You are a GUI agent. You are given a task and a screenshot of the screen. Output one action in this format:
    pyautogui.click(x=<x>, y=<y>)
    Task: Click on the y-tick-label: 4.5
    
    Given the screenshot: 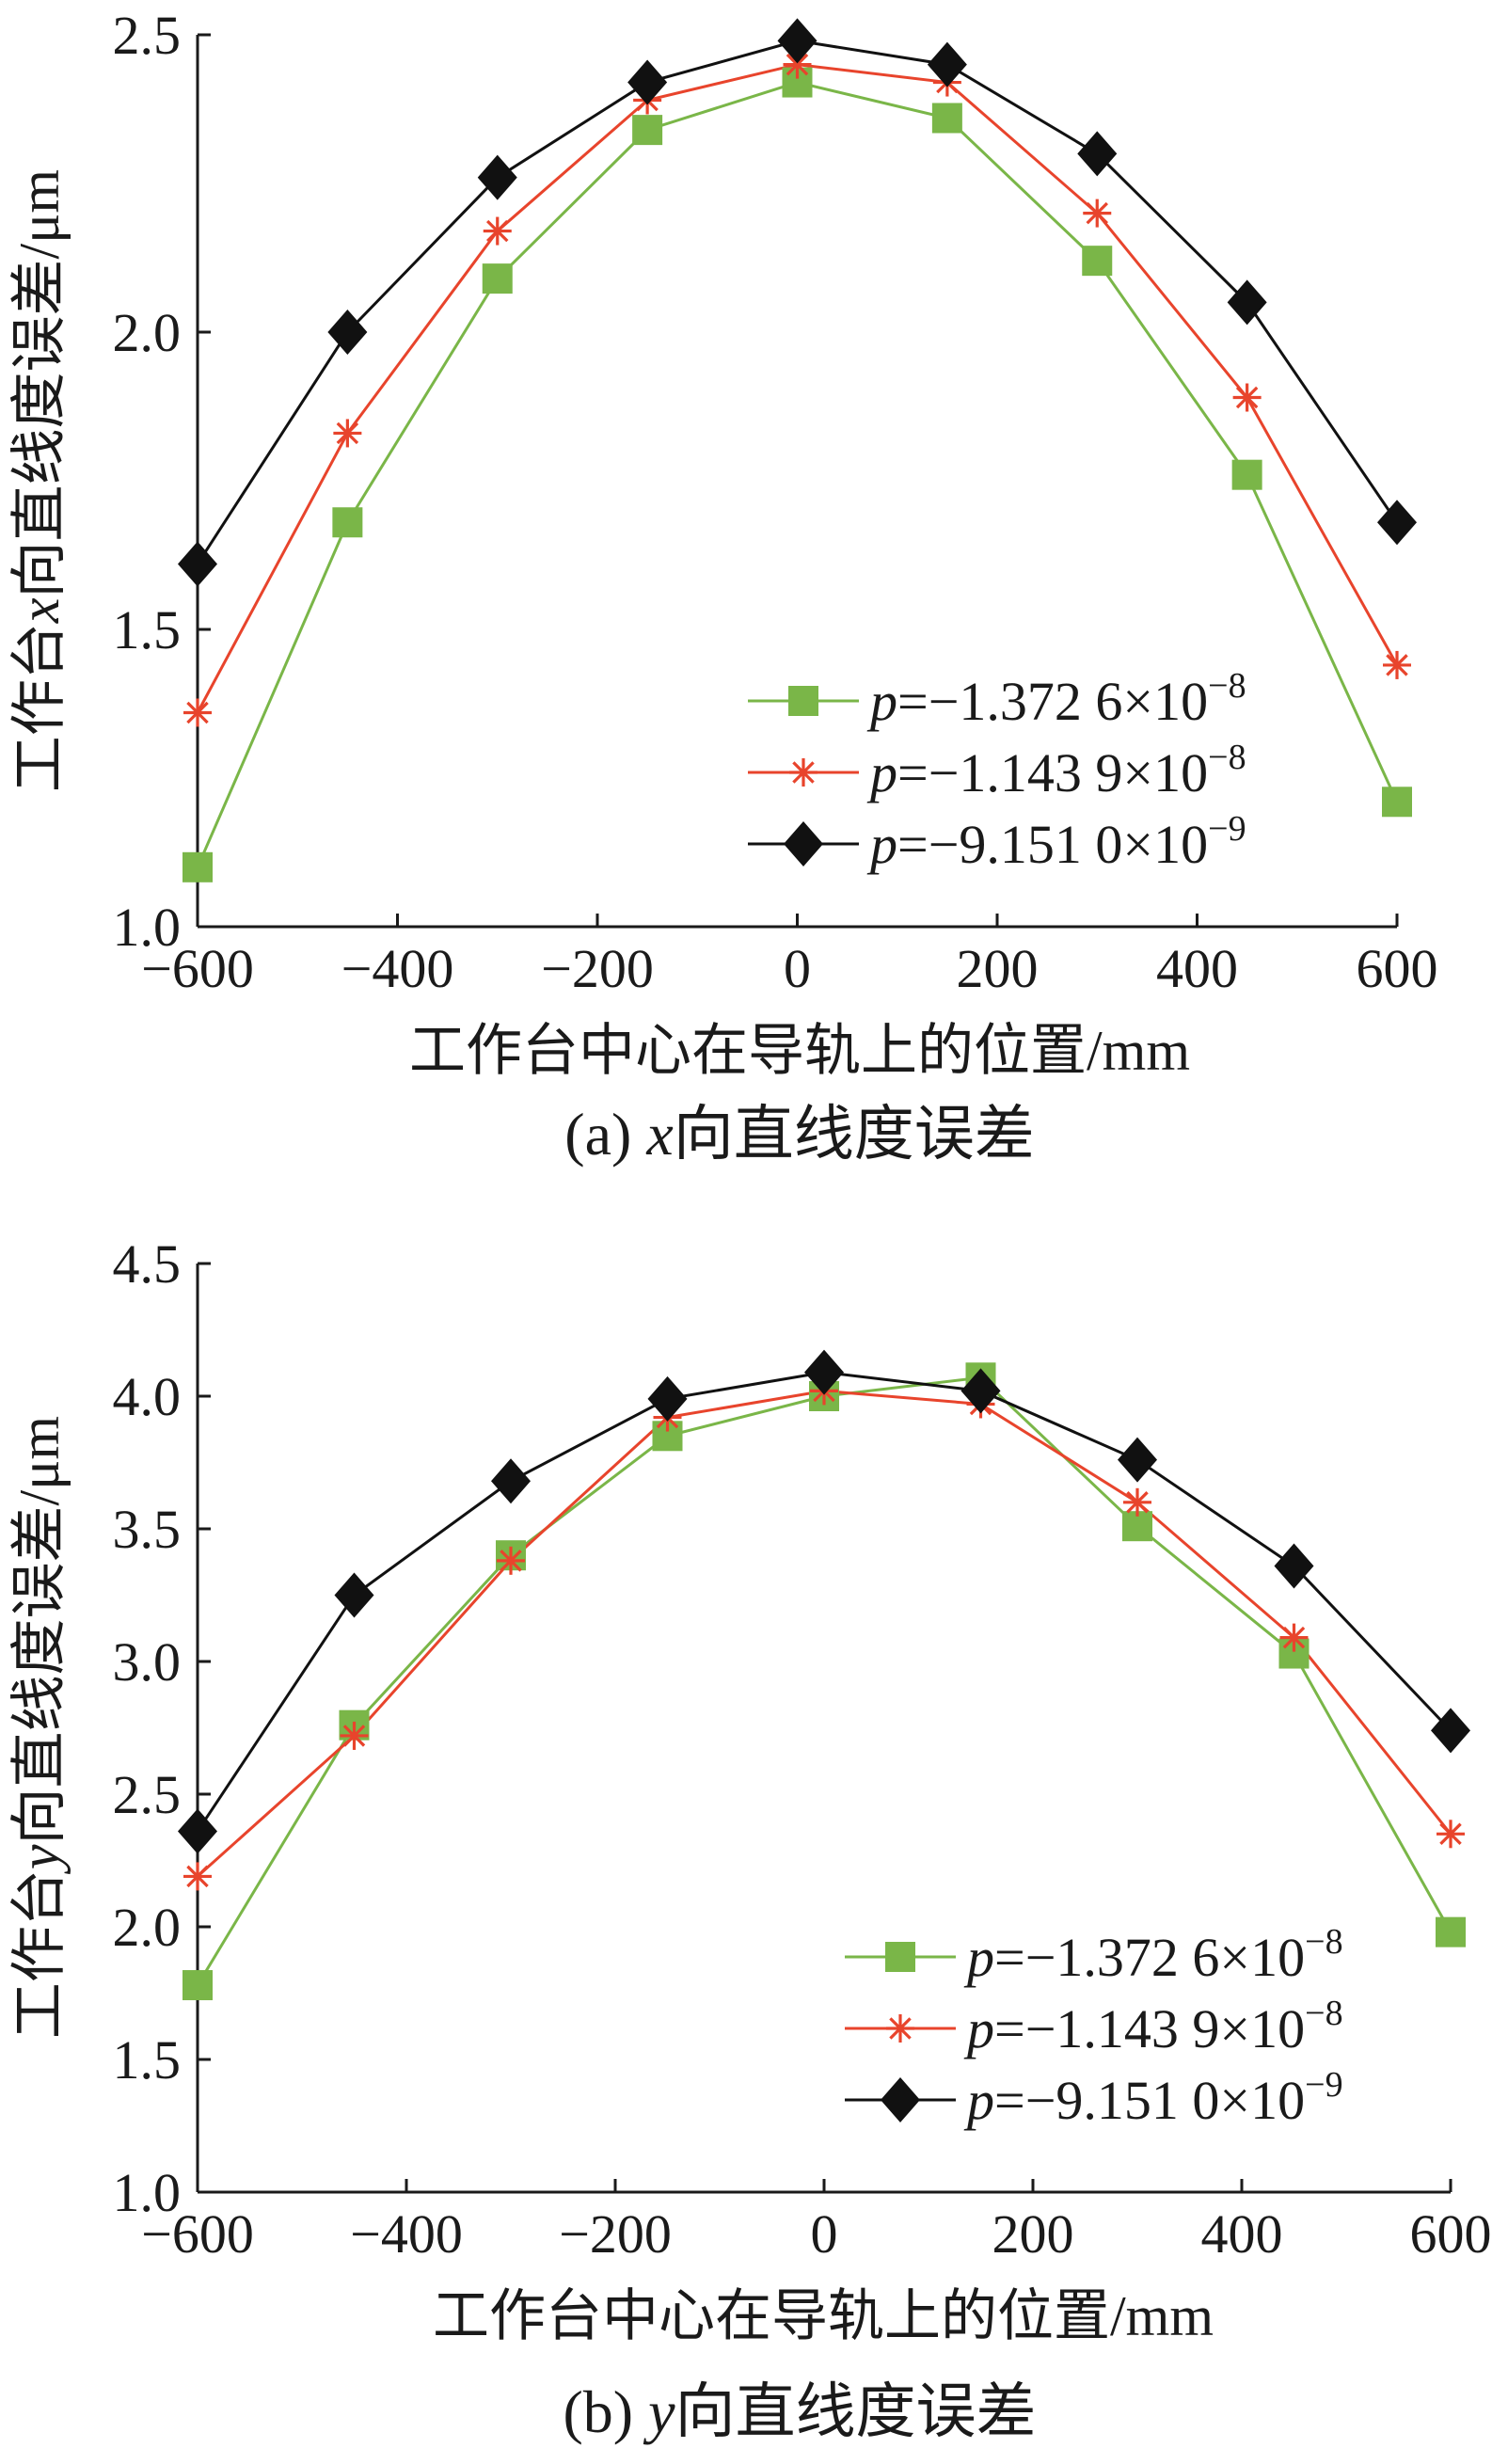 What is the action you would take?
    pyautogui.click(x=147, y=1264)
    